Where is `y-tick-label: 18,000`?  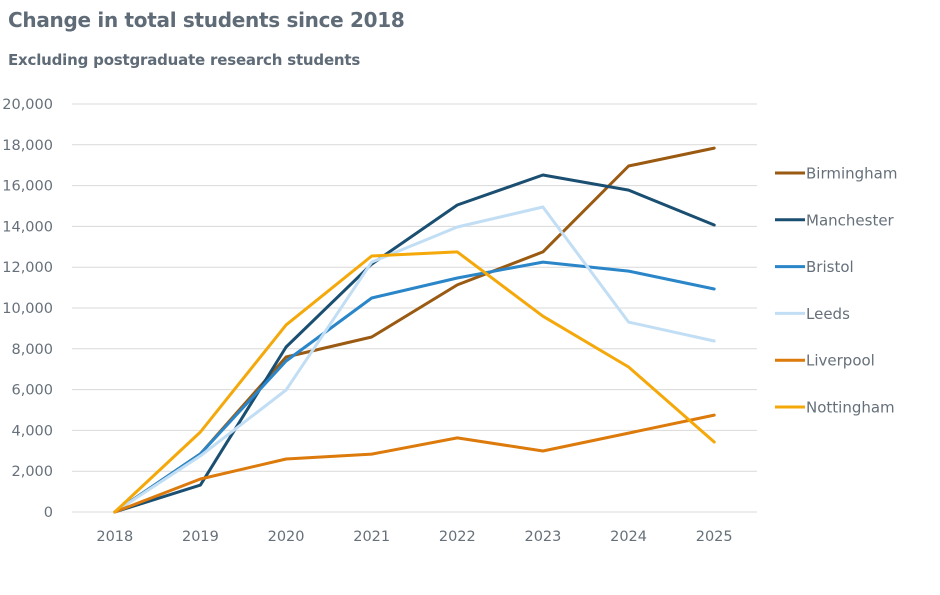 y-tick-label: 18,000 is located at coordinates (27, 146).